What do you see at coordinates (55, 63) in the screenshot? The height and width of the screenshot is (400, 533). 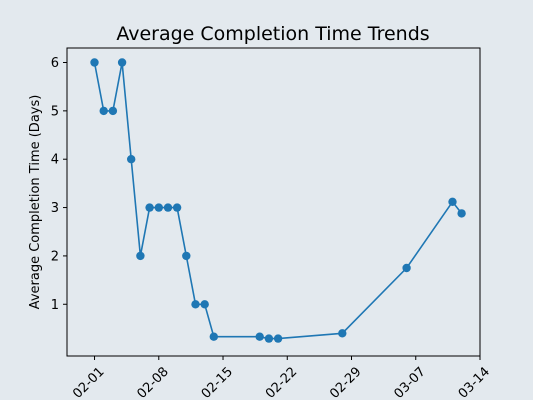 I see `y-tick-label: 6` at bounding box center [55, 63].